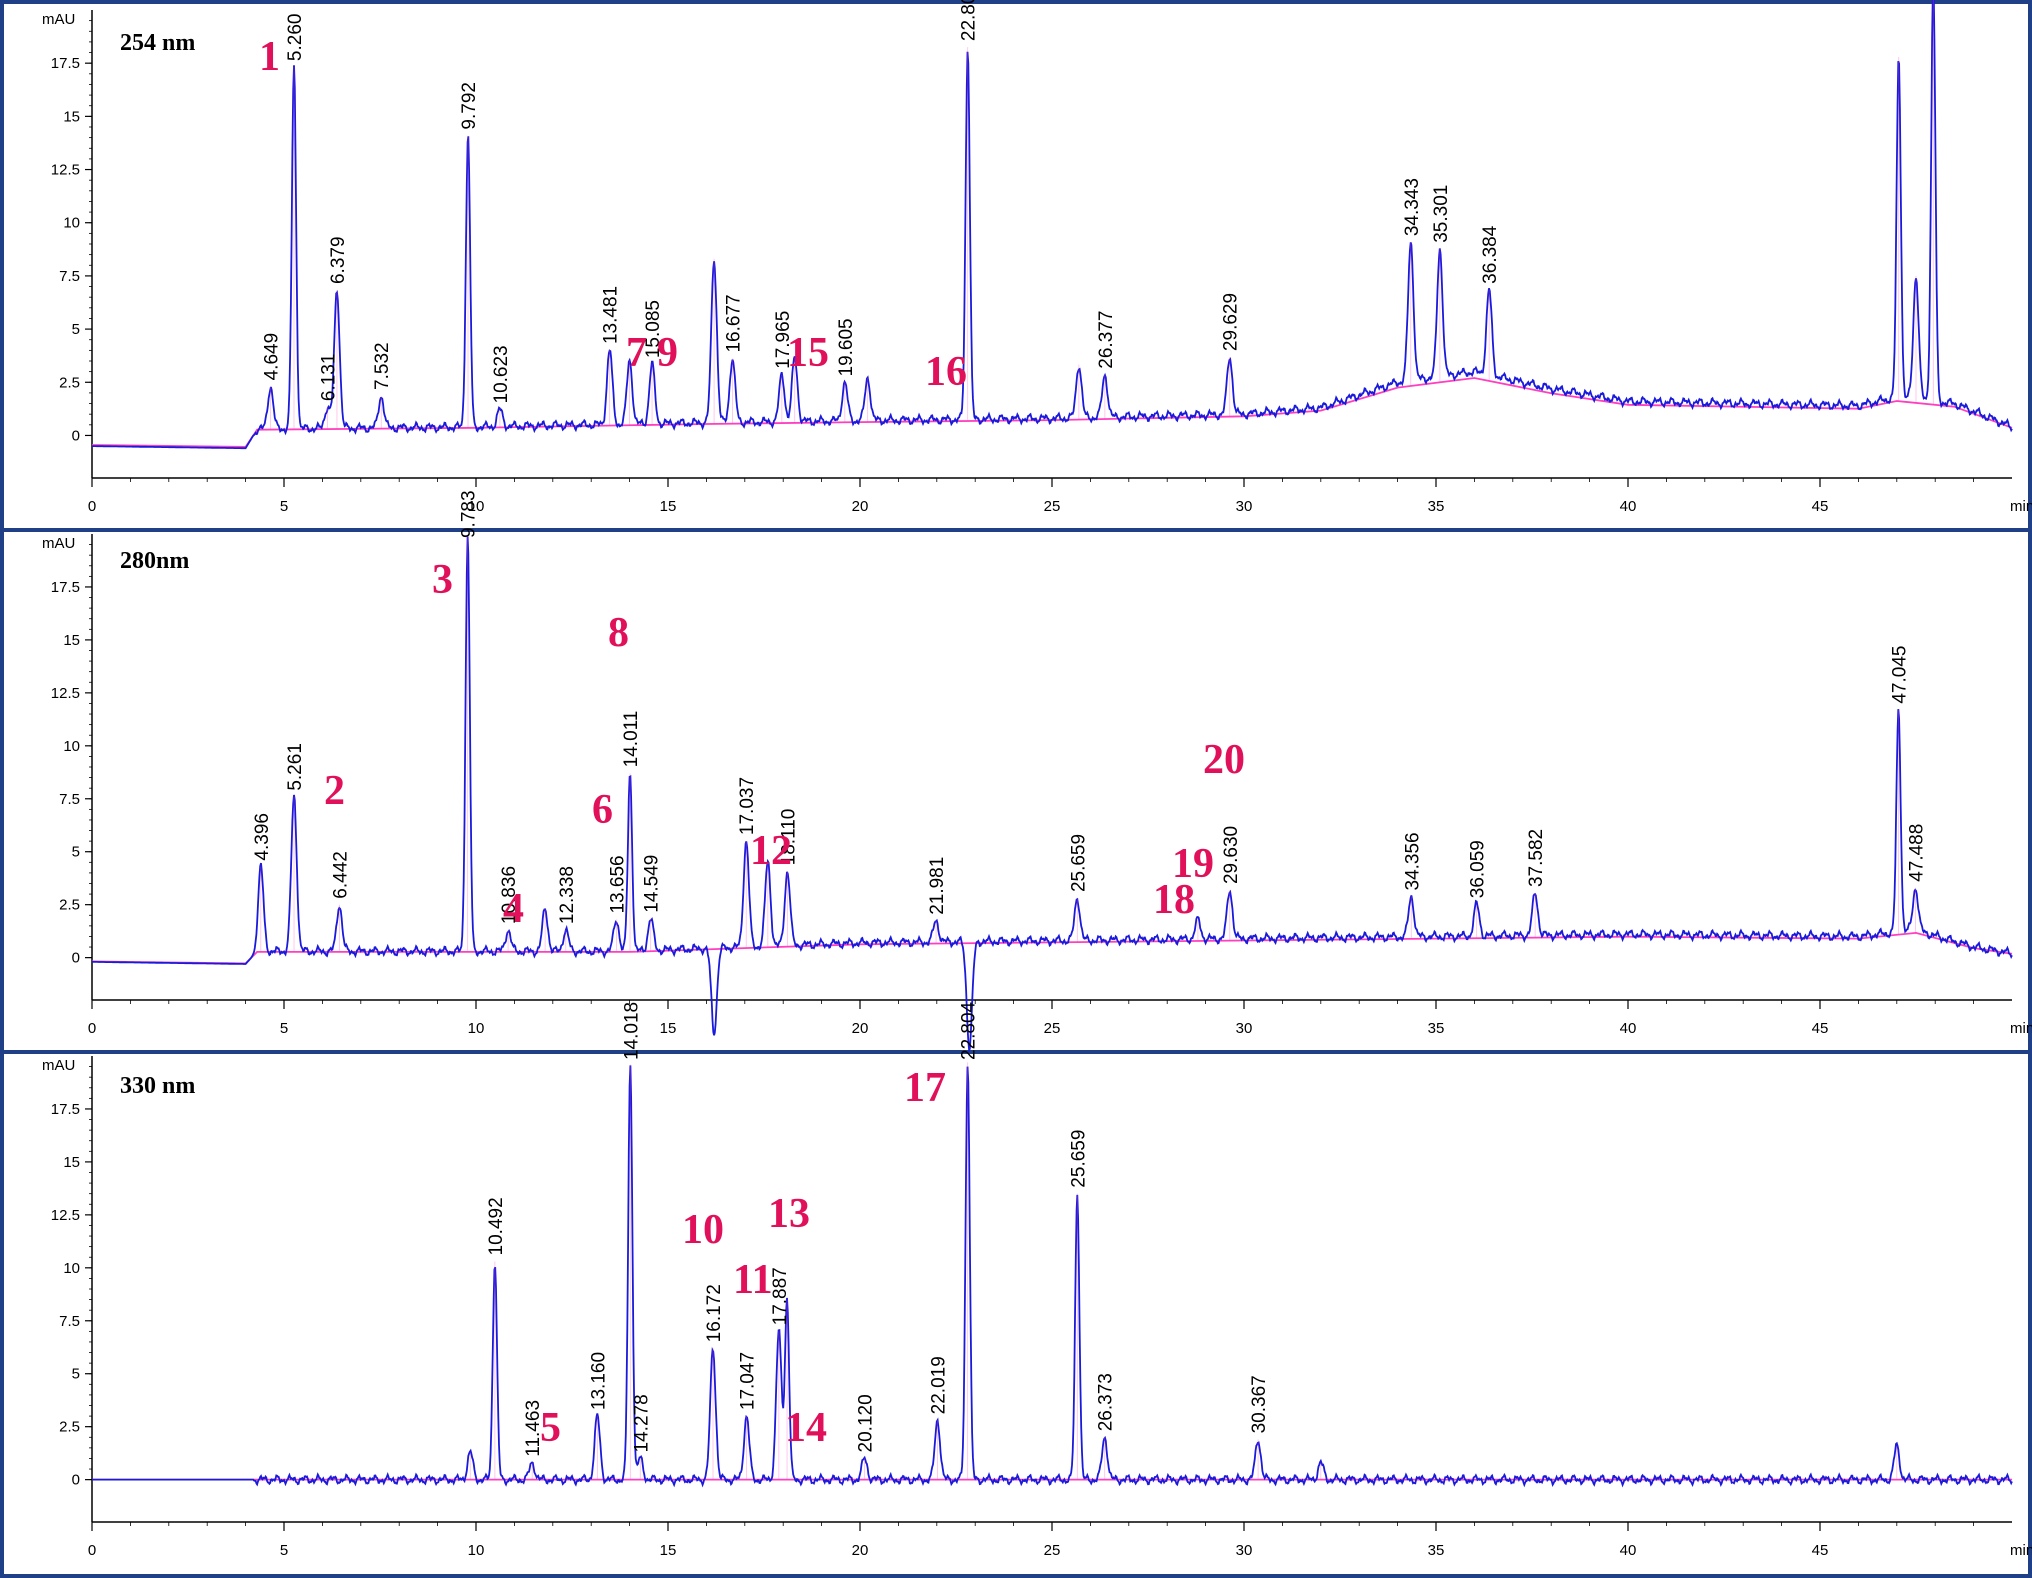 The image size is (2032, 1578). Describe the element at coordinates (602, 810) in the screenshot. I see `compound-number: 6` at that location.